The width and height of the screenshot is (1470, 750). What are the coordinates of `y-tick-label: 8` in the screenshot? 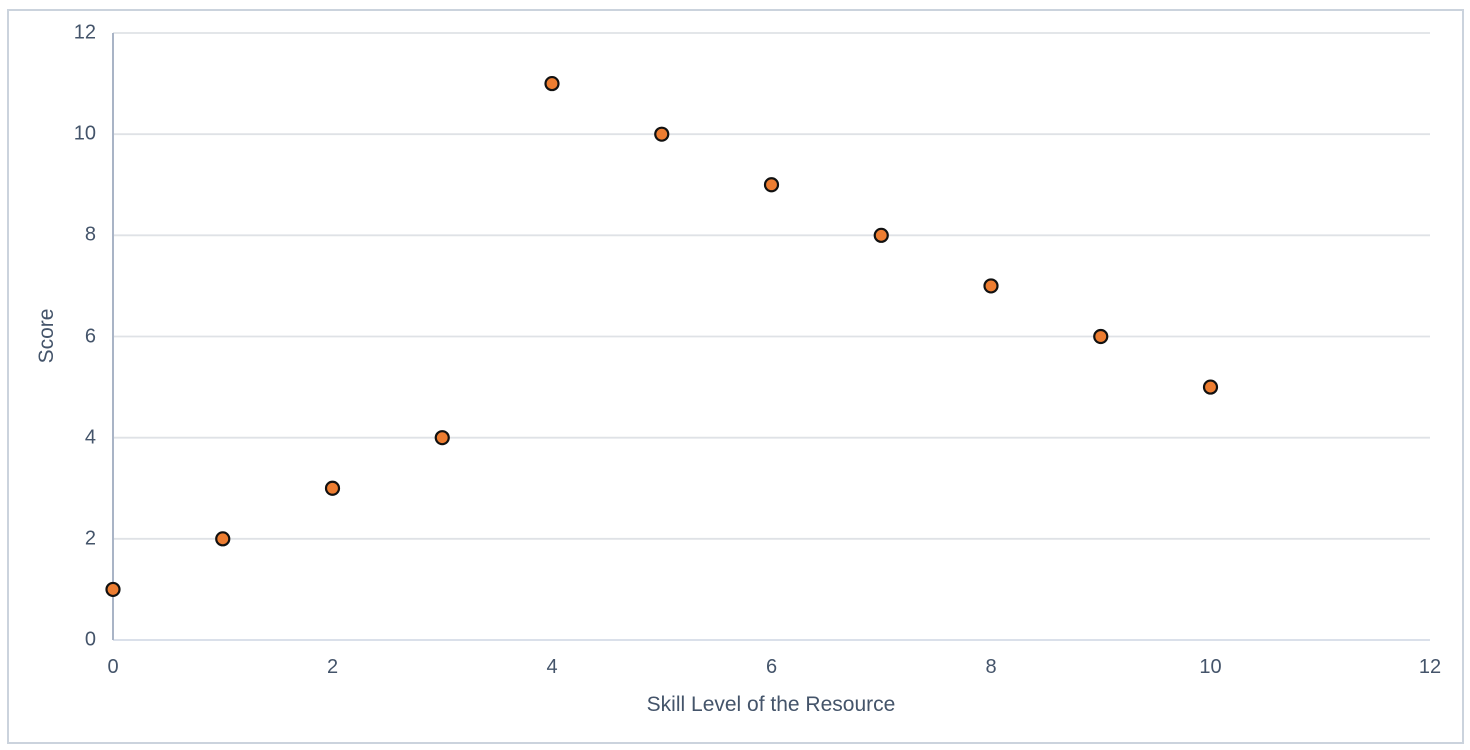 It's located at (90, 234).